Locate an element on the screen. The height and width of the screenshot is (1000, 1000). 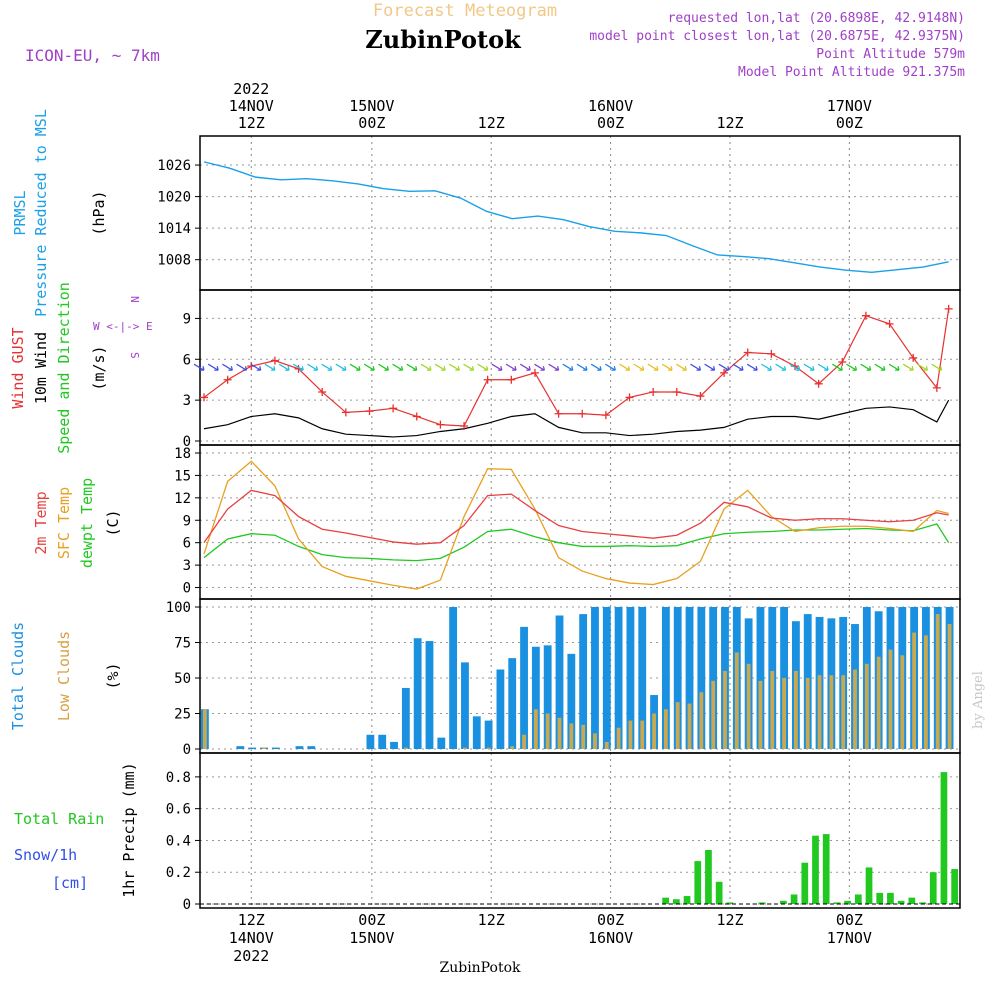
sfctemp-label: SFC Temp is located at coordinates (64, 523).